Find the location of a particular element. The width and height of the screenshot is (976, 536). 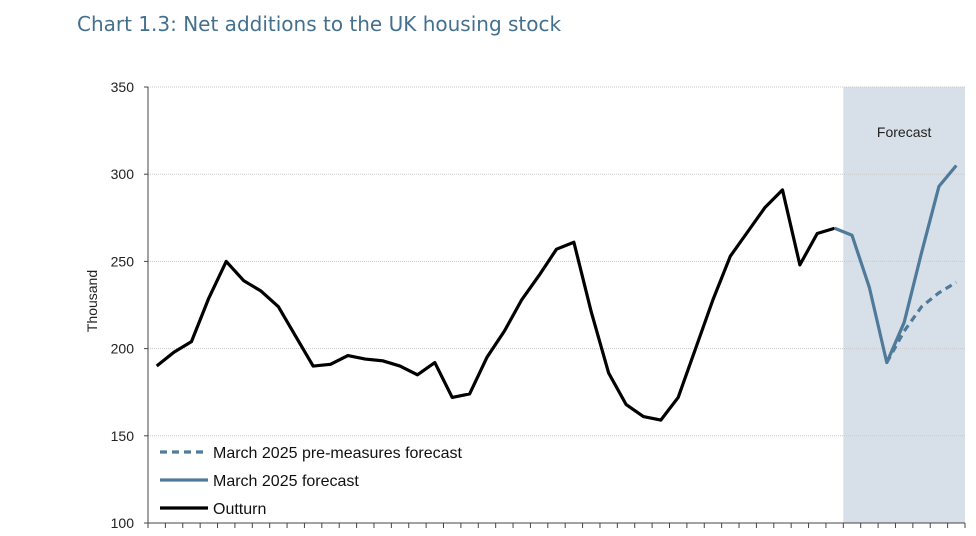

legend-label: March 2025 forecast is located at coordinates (286, 481).